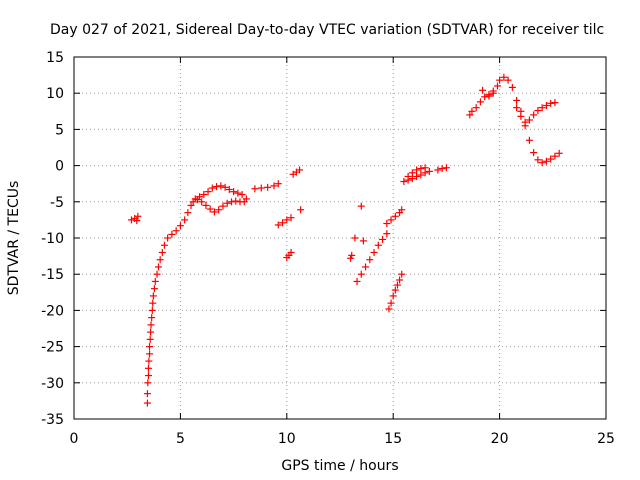 The image size is (640, 480). I want to click on y-tick-label: -20, so click(52, 311).